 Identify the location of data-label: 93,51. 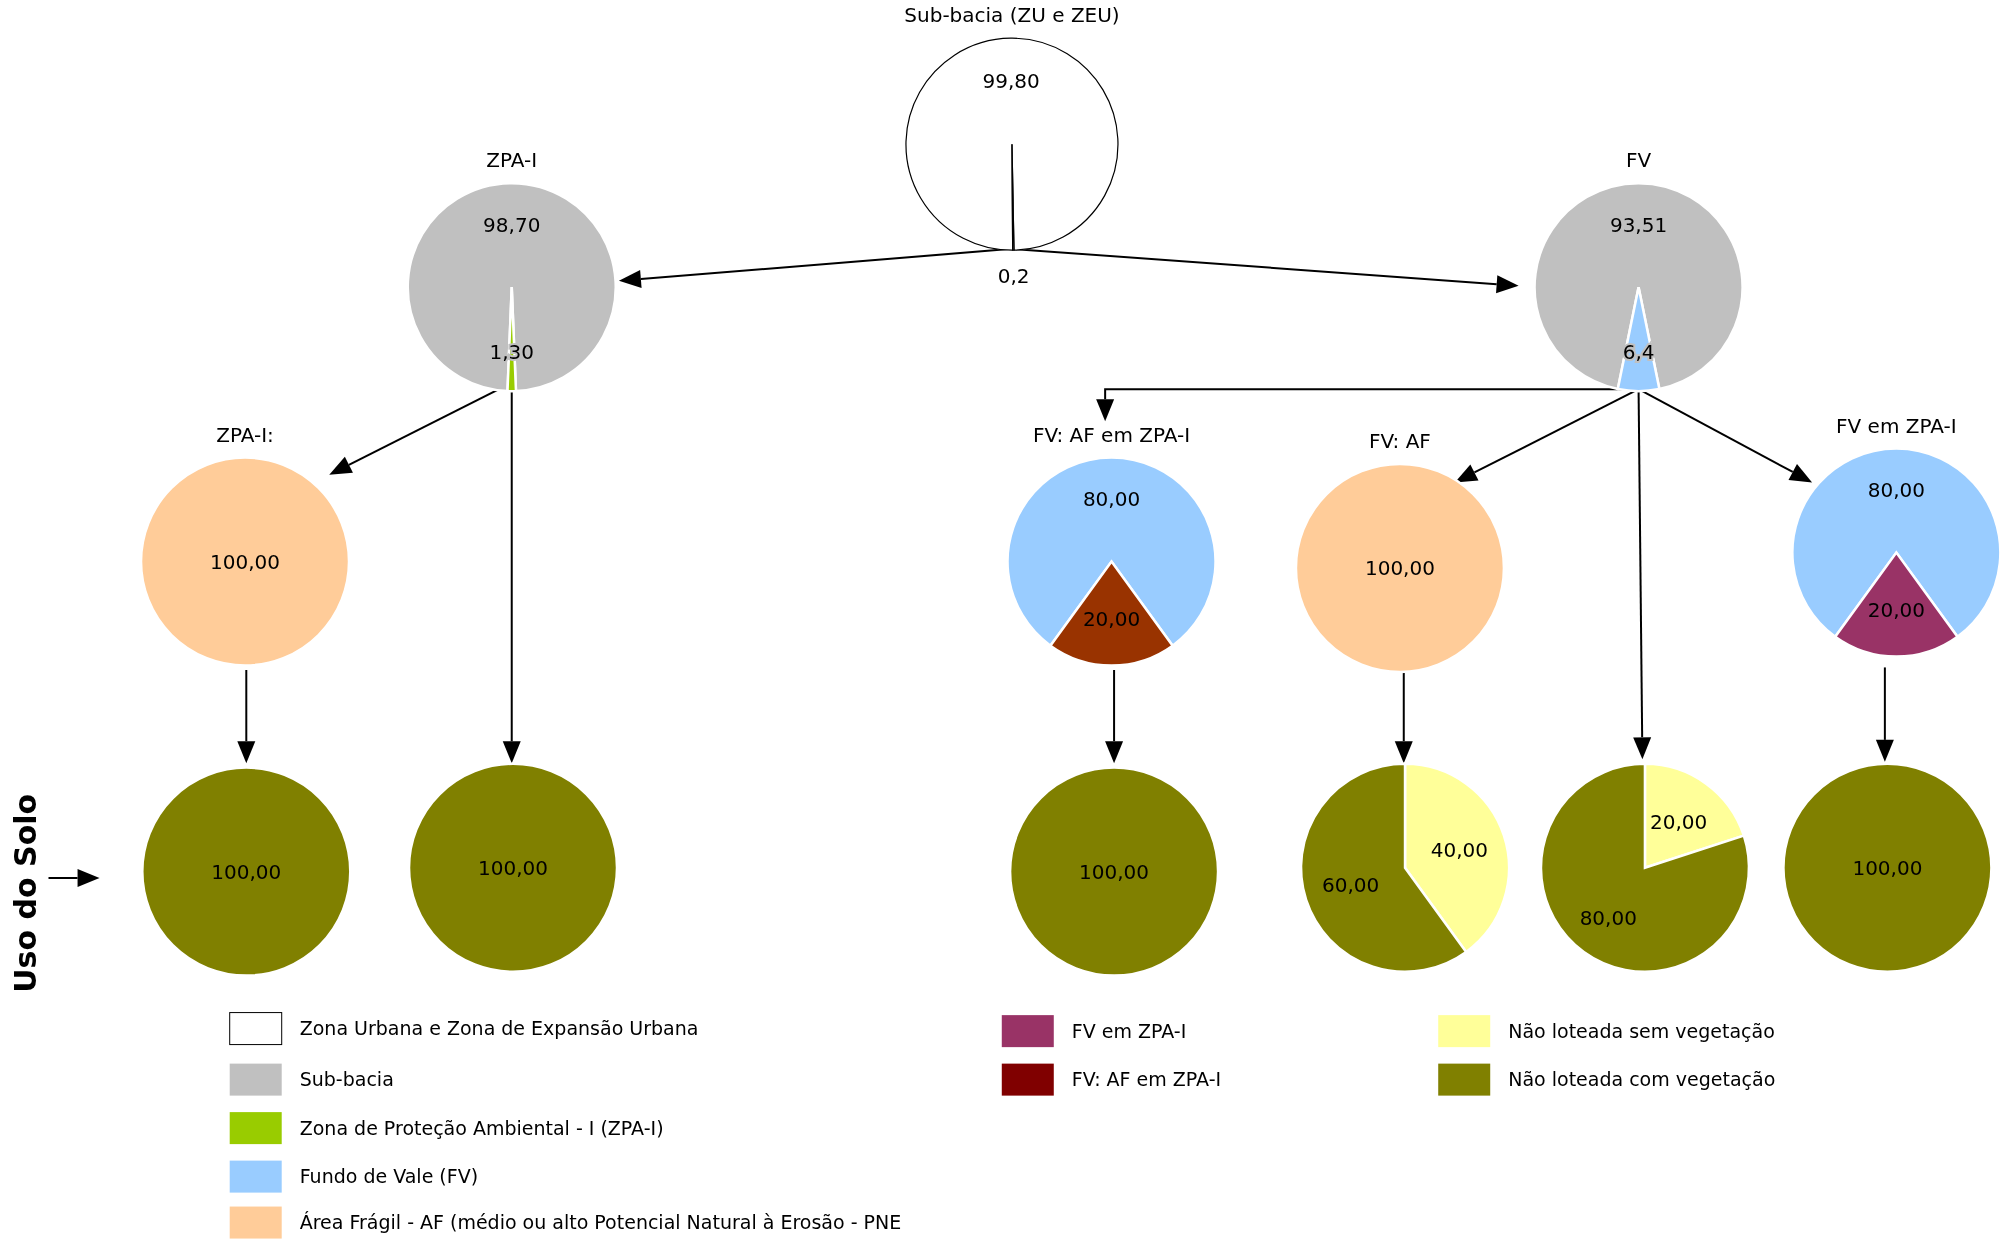
(1638, 224).